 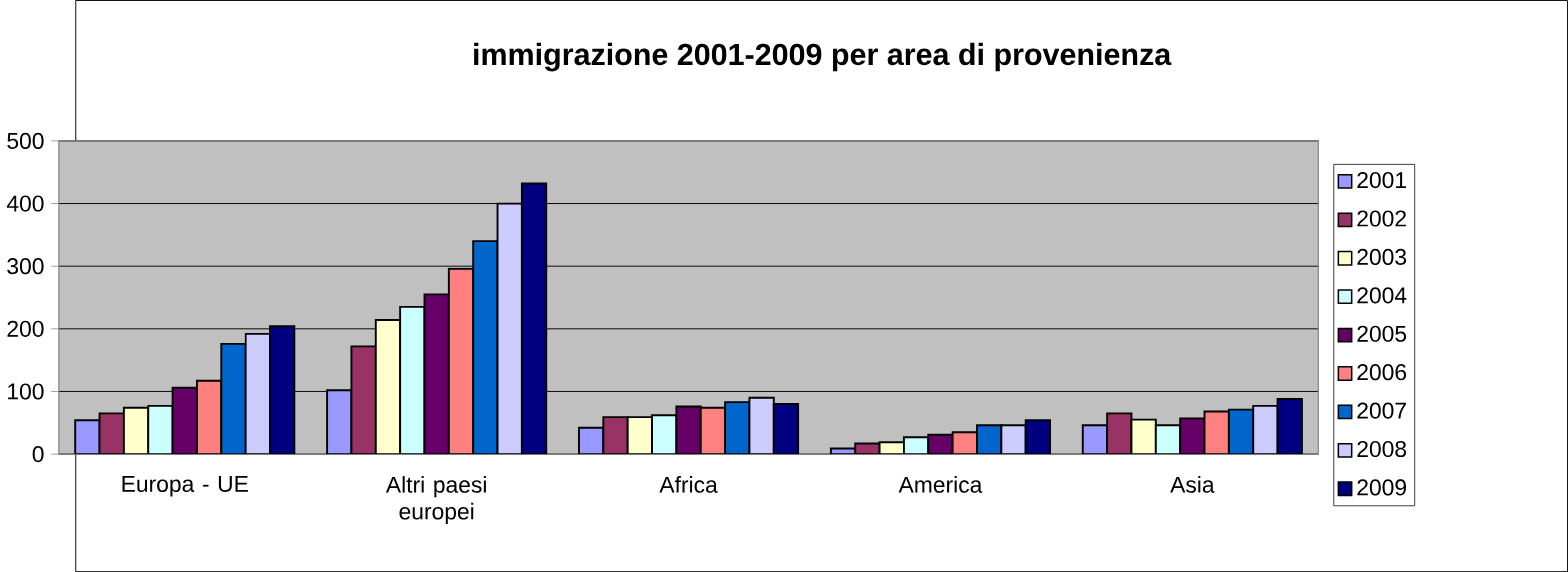 I want to click on legend-label: 2006, so click(x=1382, y=372).